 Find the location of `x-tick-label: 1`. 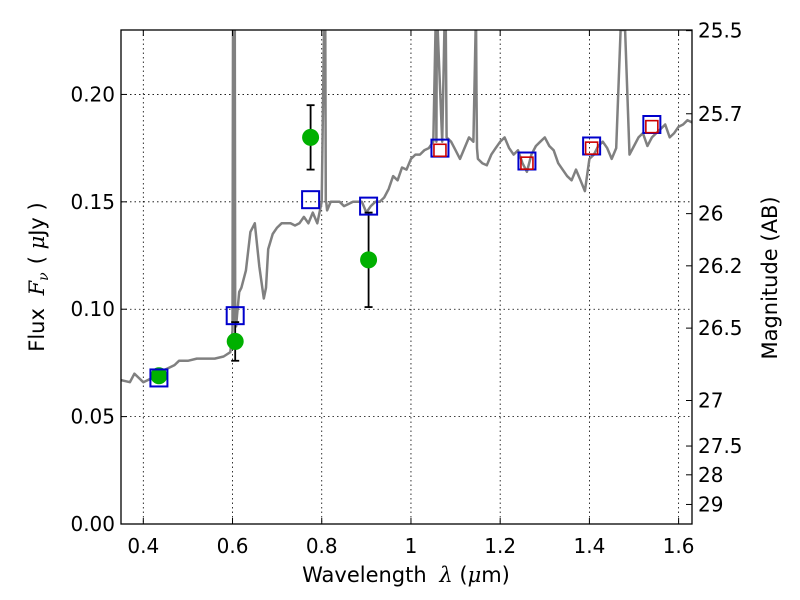

x-tick-label: 1 is located at coordinates (411, 546).